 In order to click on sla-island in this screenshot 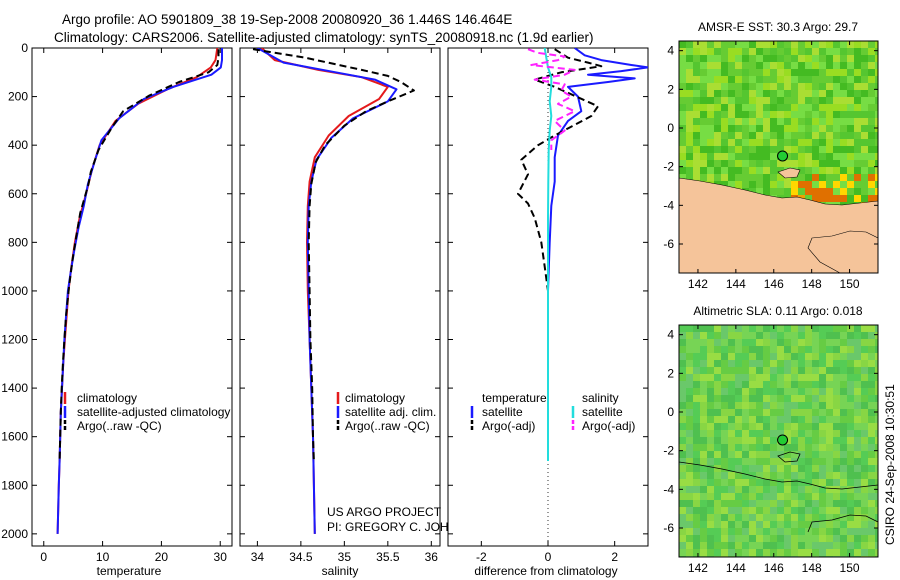, I will do `click(789, 457)`.